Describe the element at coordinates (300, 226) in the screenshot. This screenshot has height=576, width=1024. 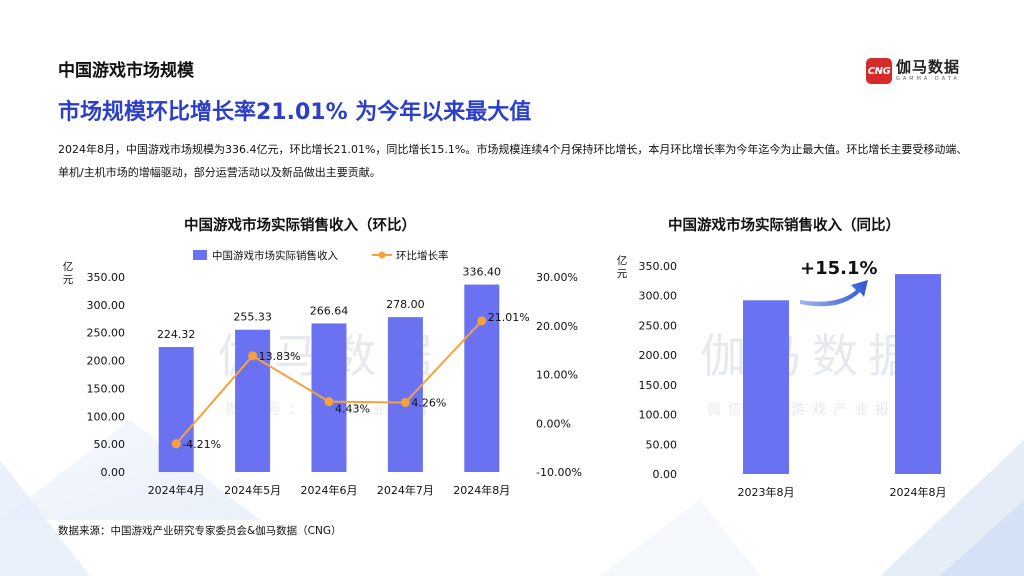
I see `chart-title-mom: 中国游戏市场实际销售收入（环比）` at that location.